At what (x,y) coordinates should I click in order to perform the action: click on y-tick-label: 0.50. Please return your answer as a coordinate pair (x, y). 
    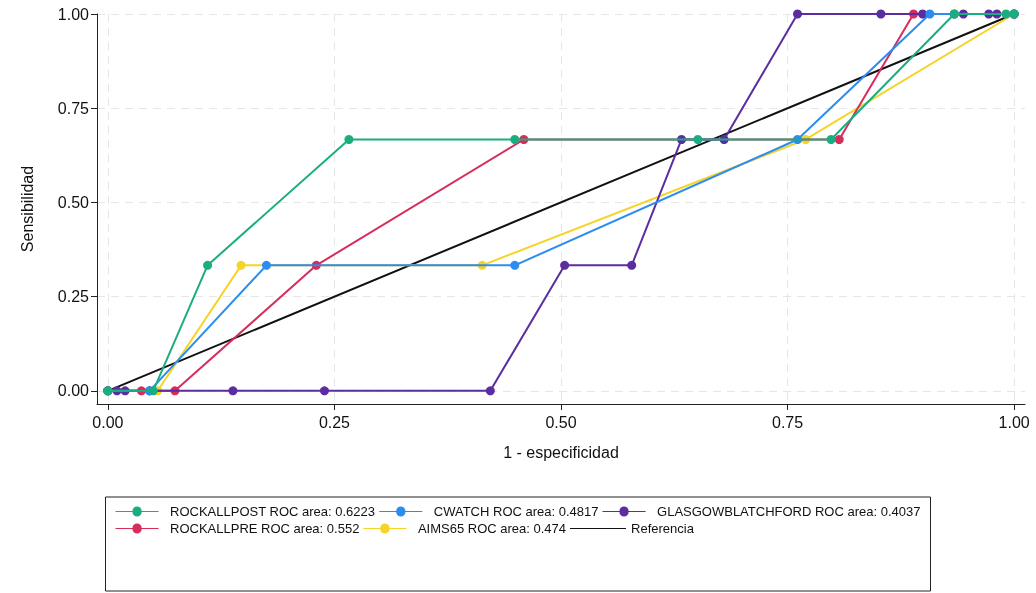
    Looking at the image, I should click on (73, 202).